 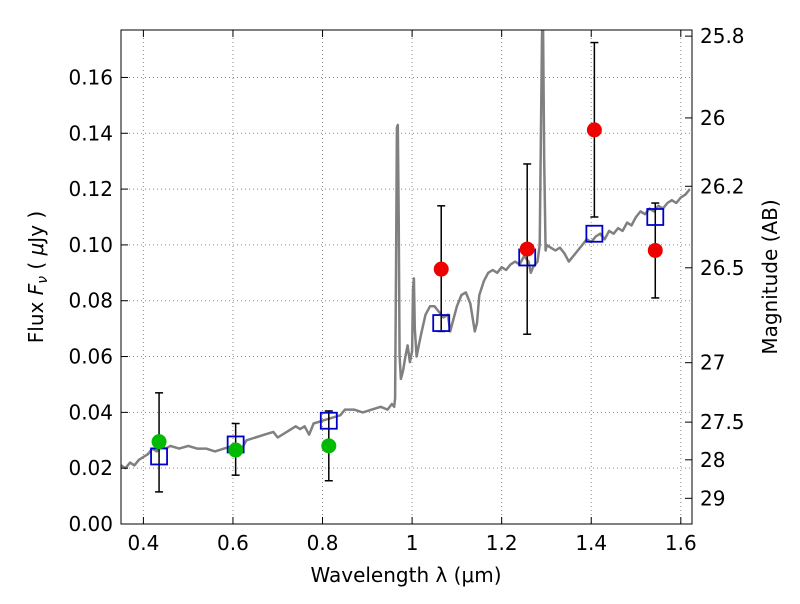 What do you see at coordinates (323, 543) in the screenshot?
I see `x-tick-label: 0.8` at bounding box center [323, 543].